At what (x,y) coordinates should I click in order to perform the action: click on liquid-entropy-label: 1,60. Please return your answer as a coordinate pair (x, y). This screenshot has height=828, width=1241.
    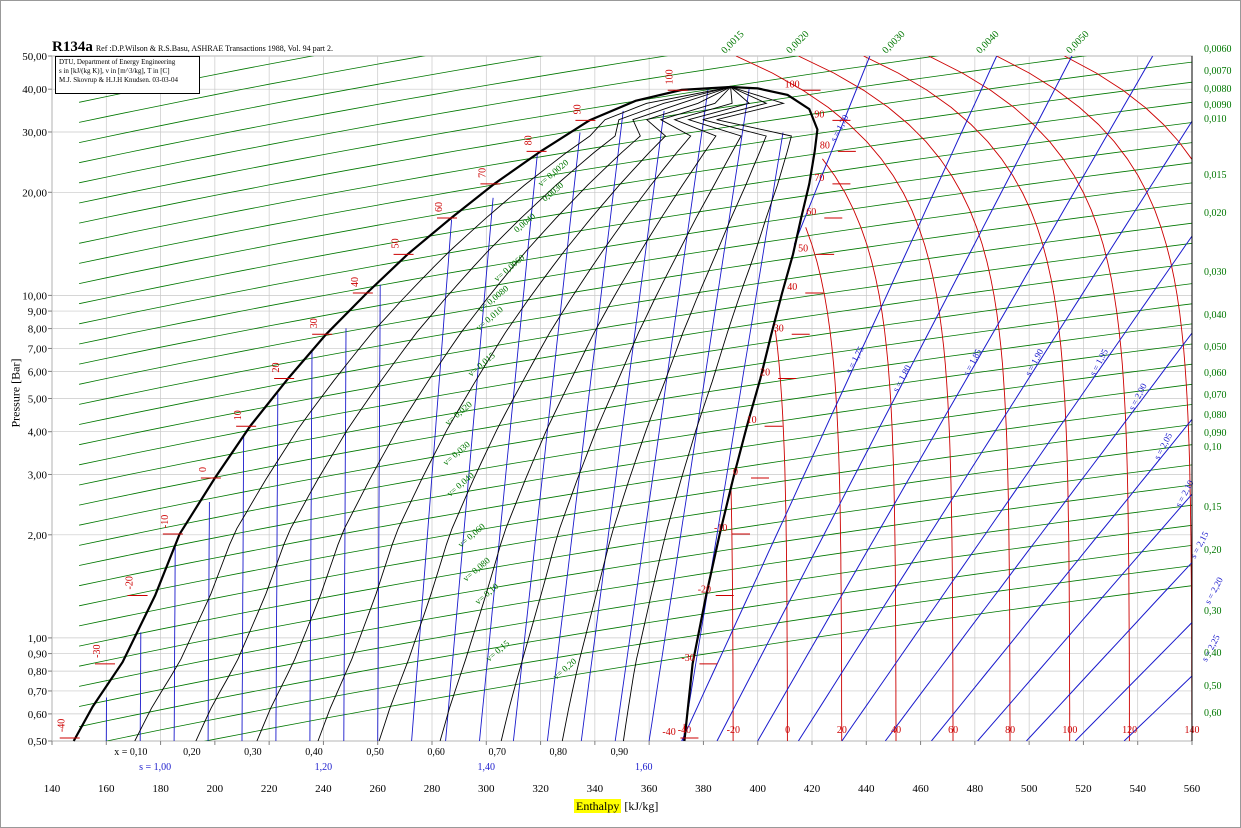
    Looking at the image, I should click on (644, 767).